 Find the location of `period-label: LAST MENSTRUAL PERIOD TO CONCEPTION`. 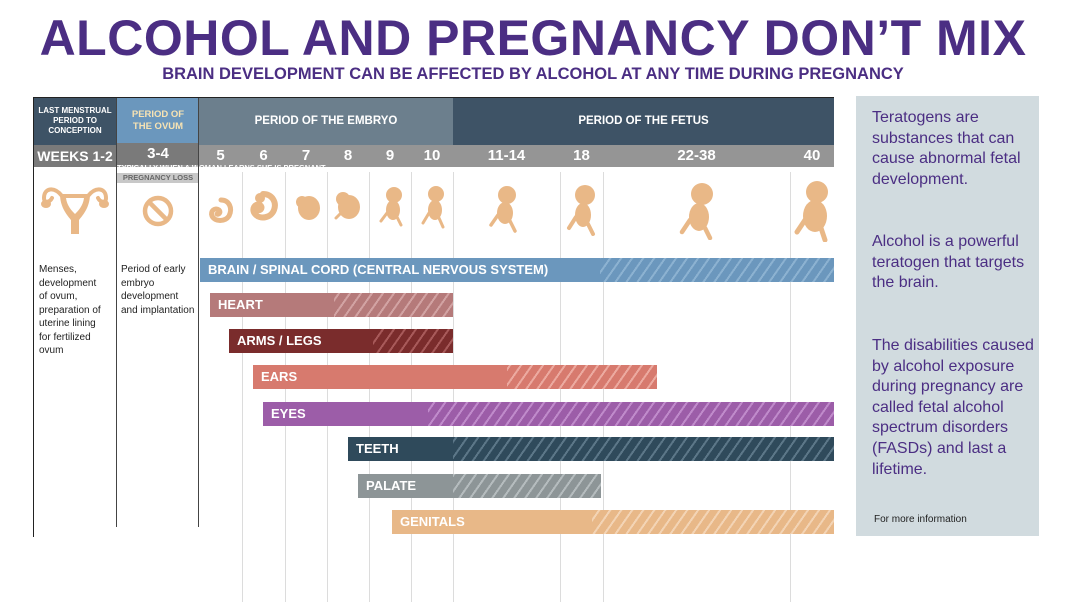

period-label: LAST MENSTRUAL PERIOD TO CONCEPTION is located at coordinates (75, 120).